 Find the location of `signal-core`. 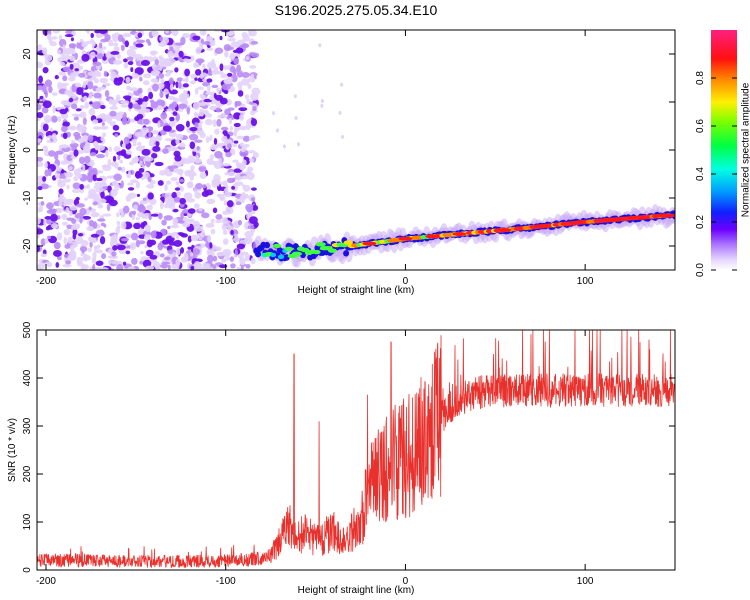

signal-core is located at coordinates (267, 245).